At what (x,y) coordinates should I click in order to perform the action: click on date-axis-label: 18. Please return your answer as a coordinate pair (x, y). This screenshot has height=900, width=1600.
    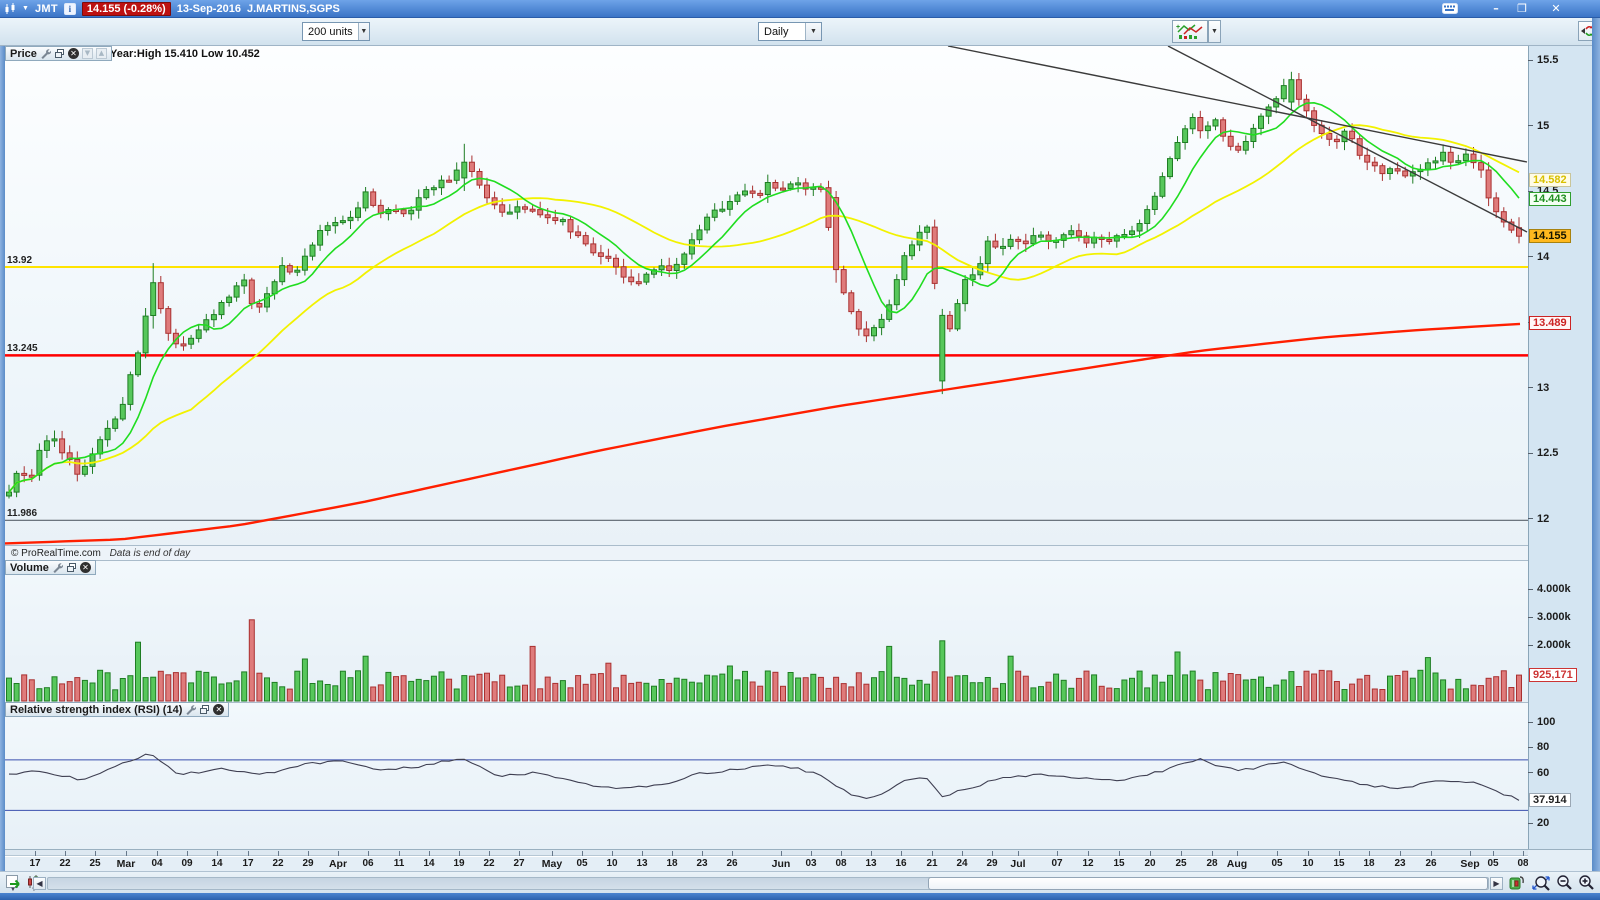
    Looking at the image, I should click on (672, 863).